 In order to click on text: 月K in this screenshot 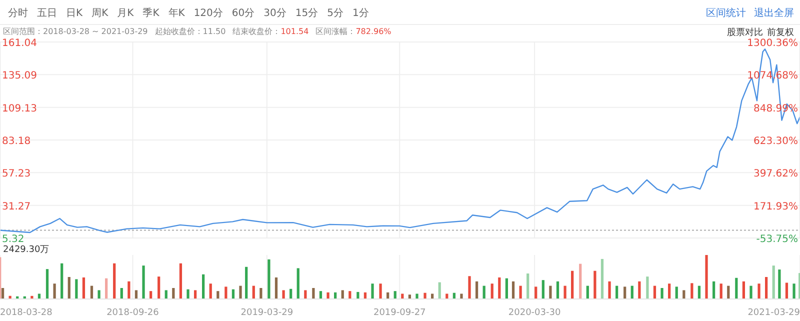, I will do `click(125, 13)`.